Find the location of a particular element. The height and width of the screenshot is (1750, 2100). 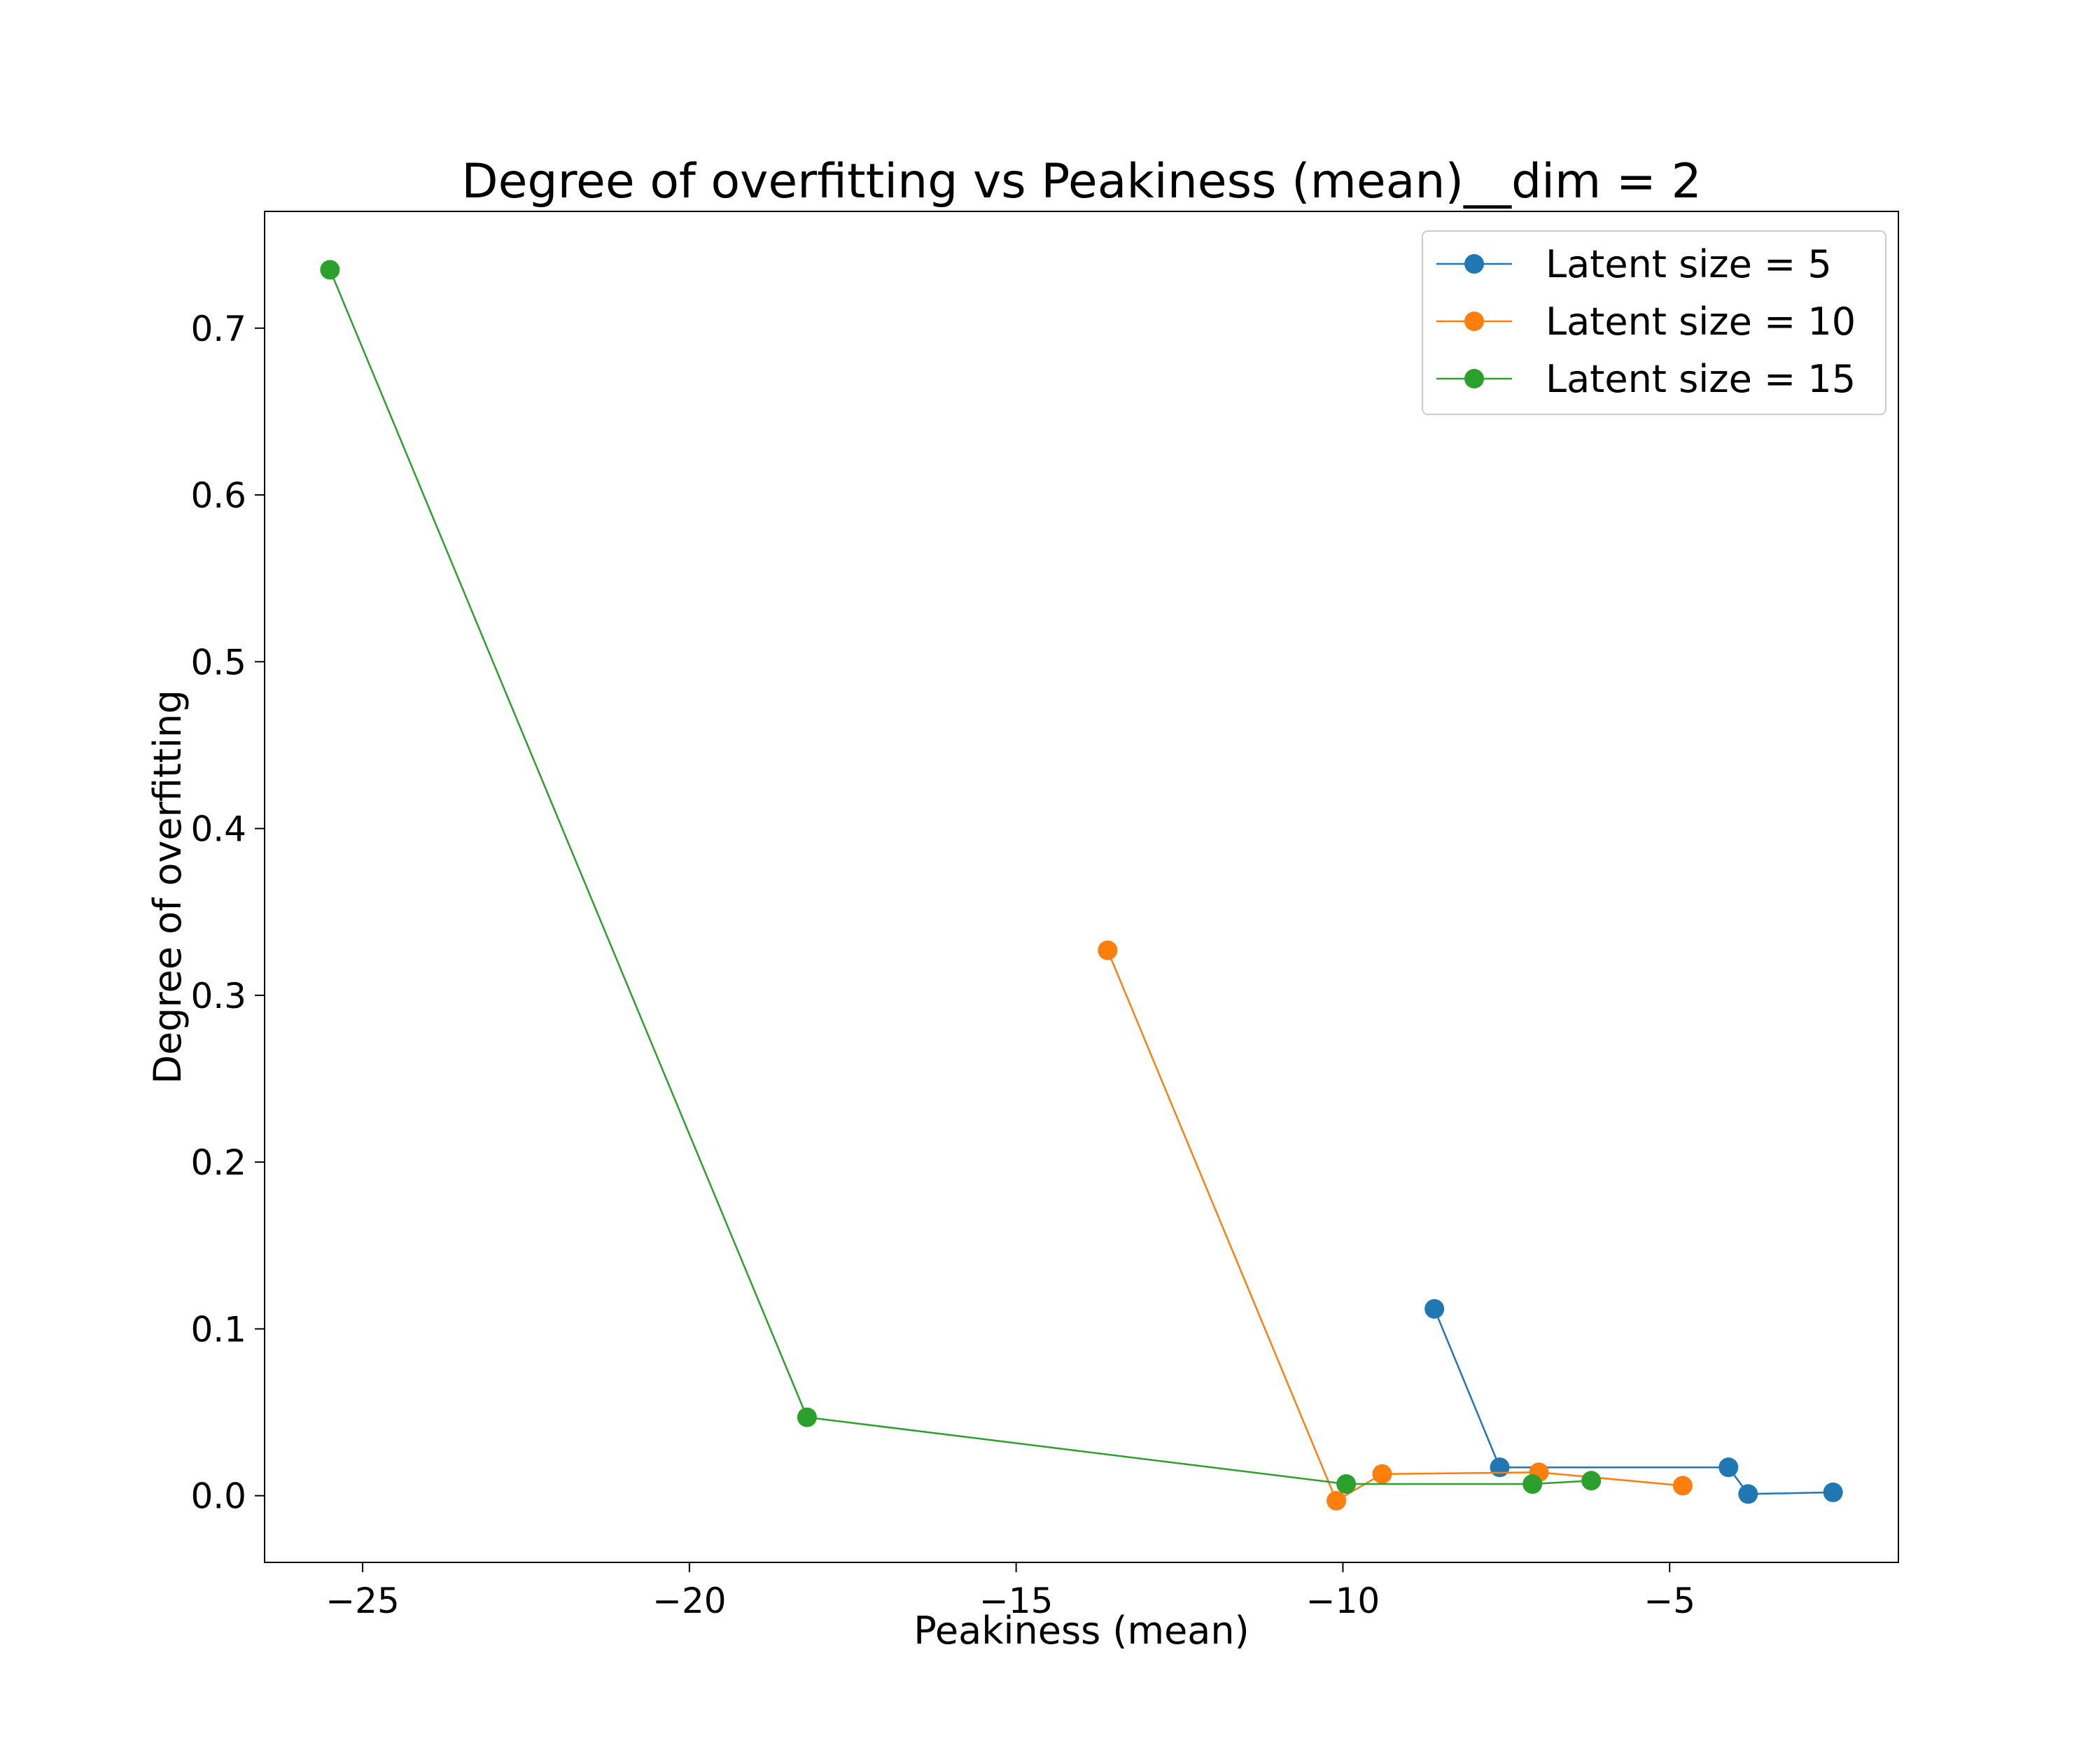

y-axis-label: Degree of overfitting is located at coordinates (168, 887).